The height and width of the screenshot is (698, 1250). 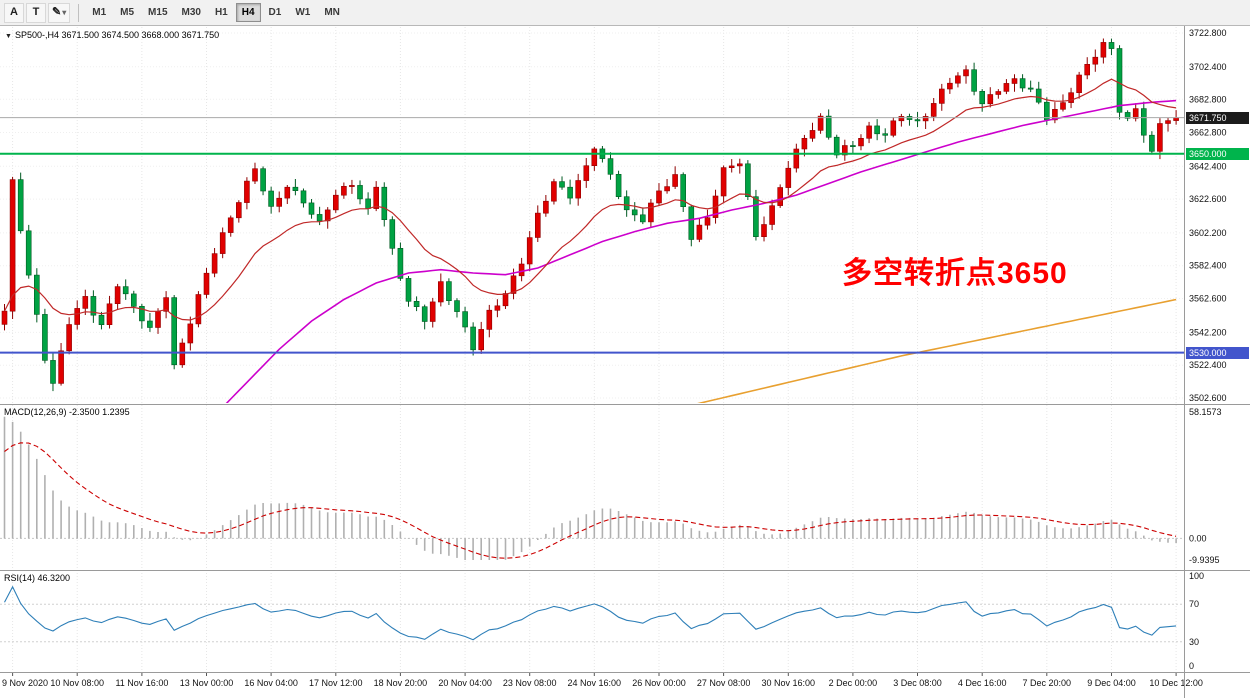 What do you see at coordinates (99, 12) in the screenshot?
I see `timeframe-m1-button: M1` at bounding box center [99, 12].